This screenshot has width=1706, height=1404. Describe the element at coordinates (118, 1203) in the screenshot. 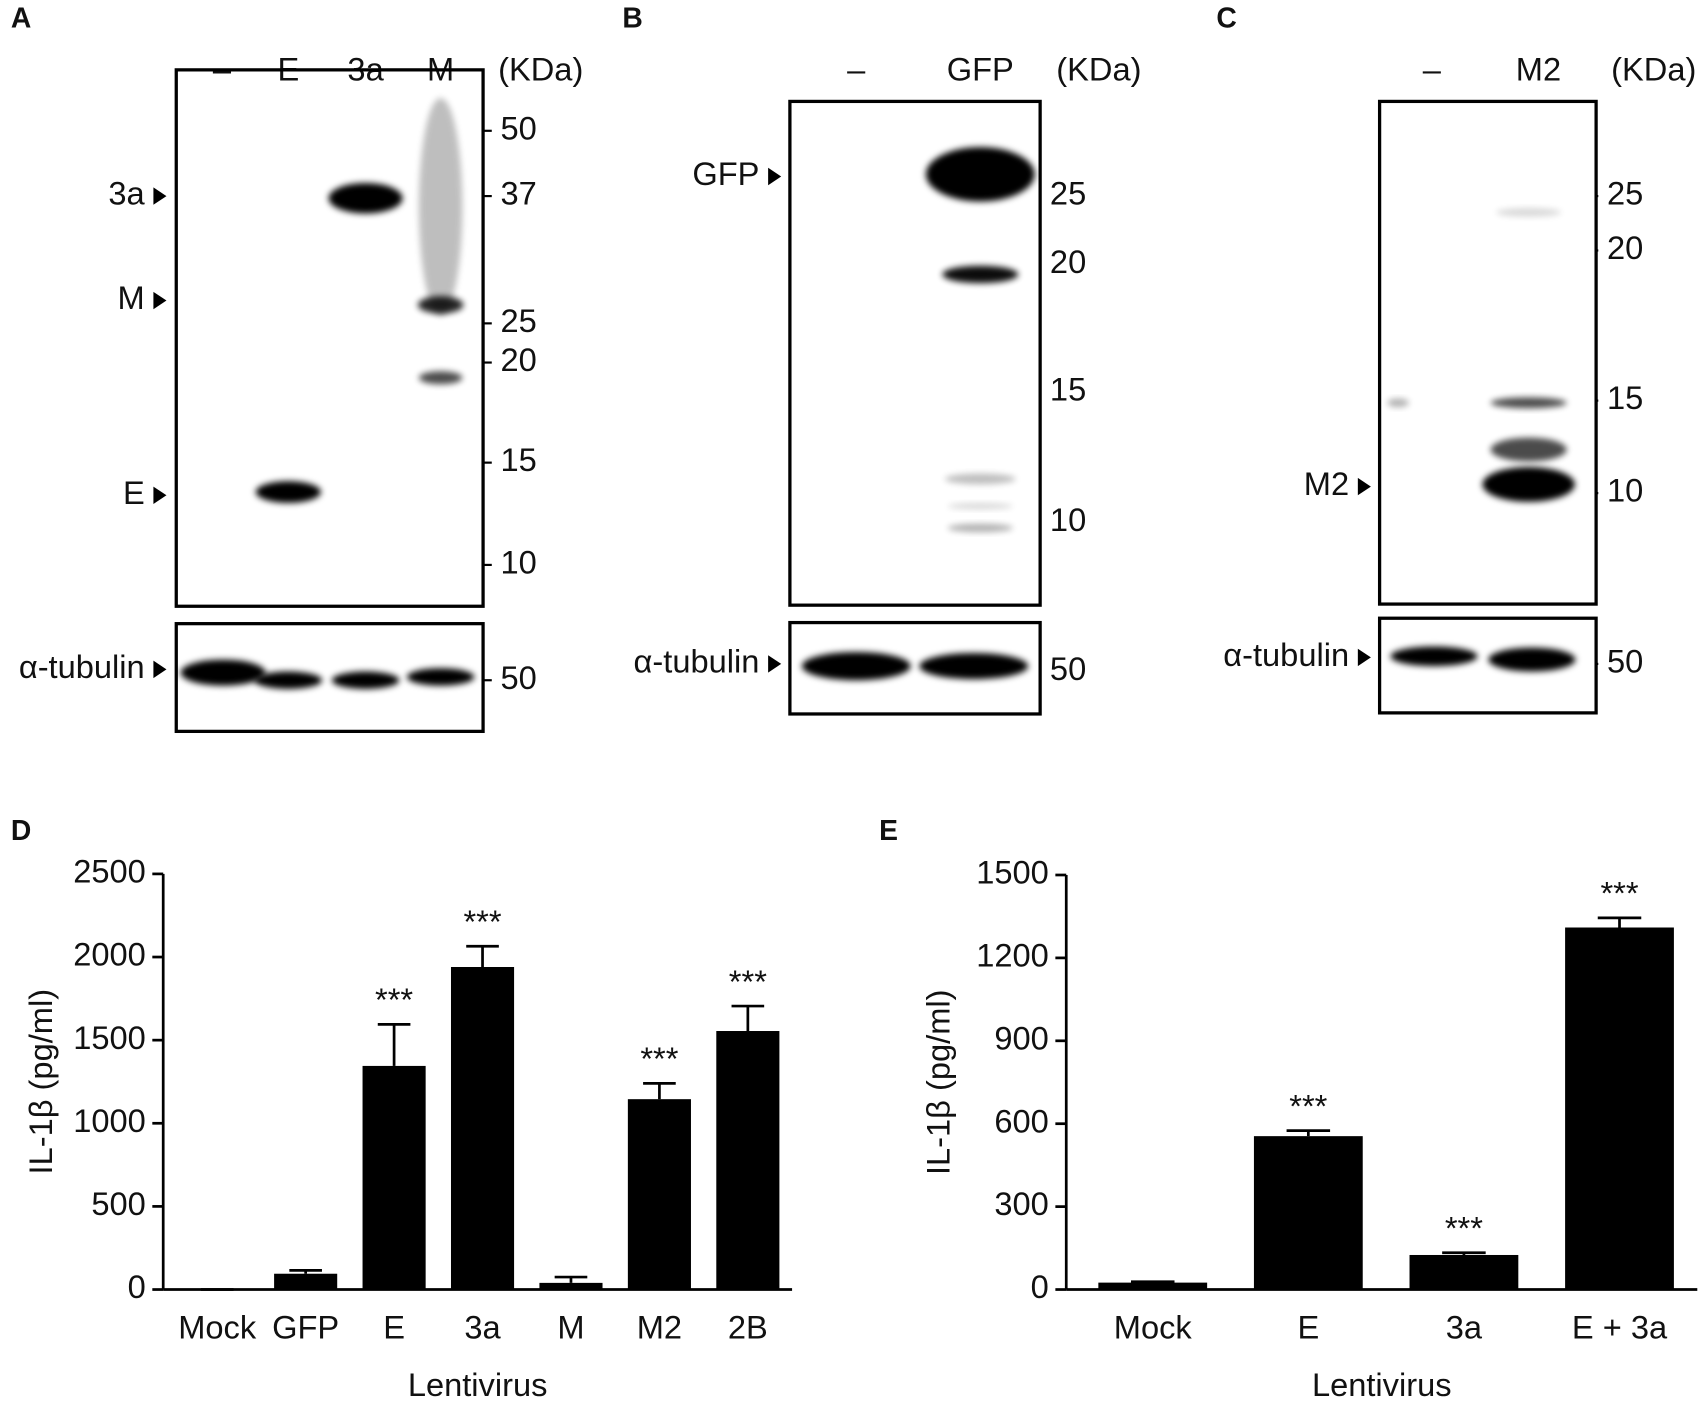

I see `y-tick-label: 500` at that location.